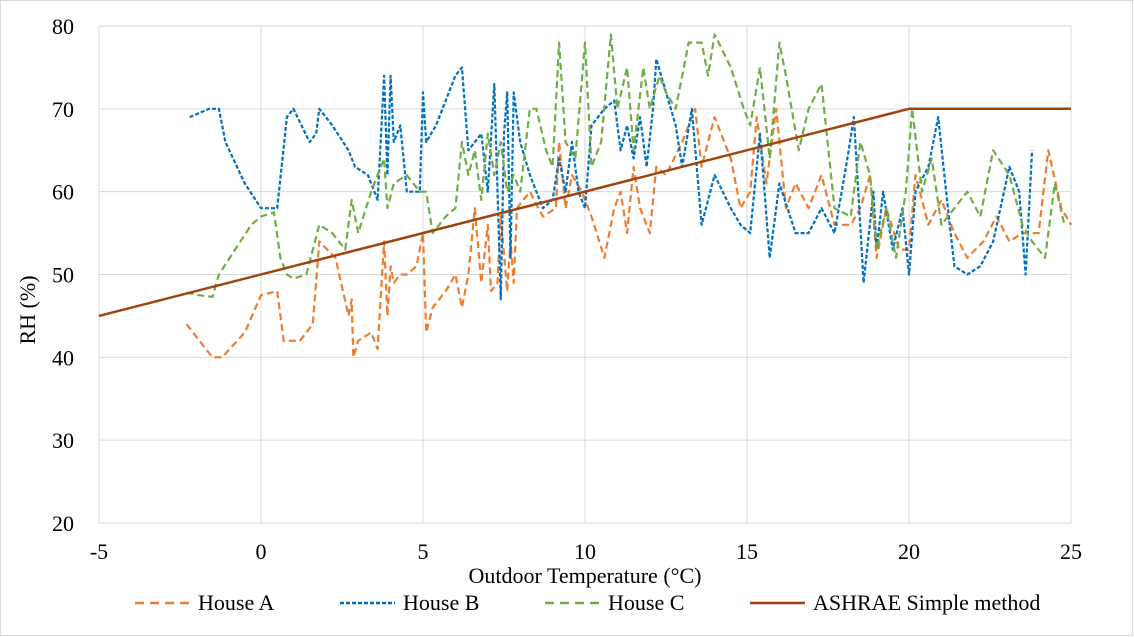 The image size is (1134, 637). What do you see at coordinates (646, 602) in the screenshot?
I see `legend-label: House C` at bounding box center [646, 602].